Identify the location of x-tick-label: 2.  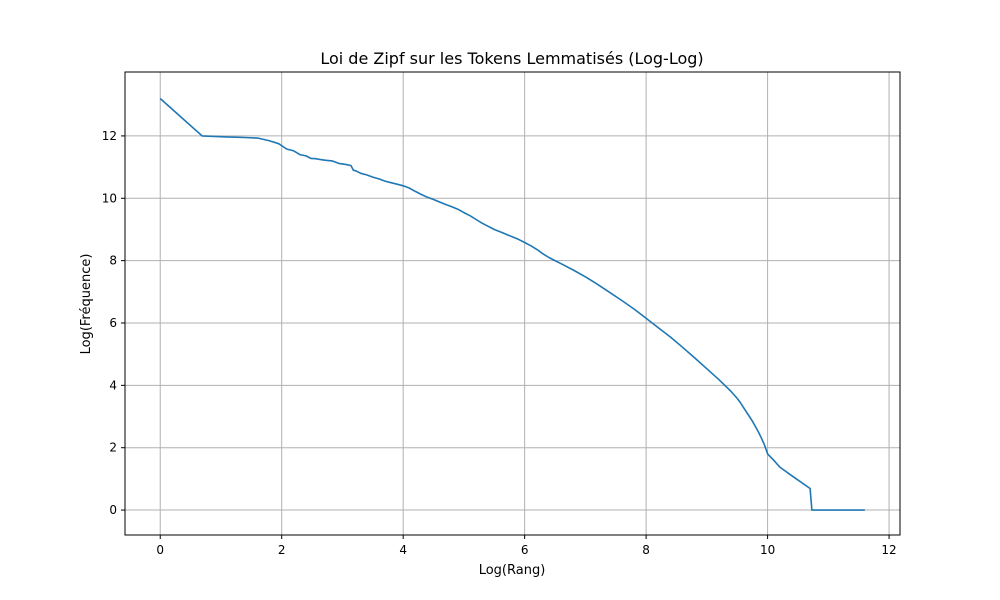
(282, 550).